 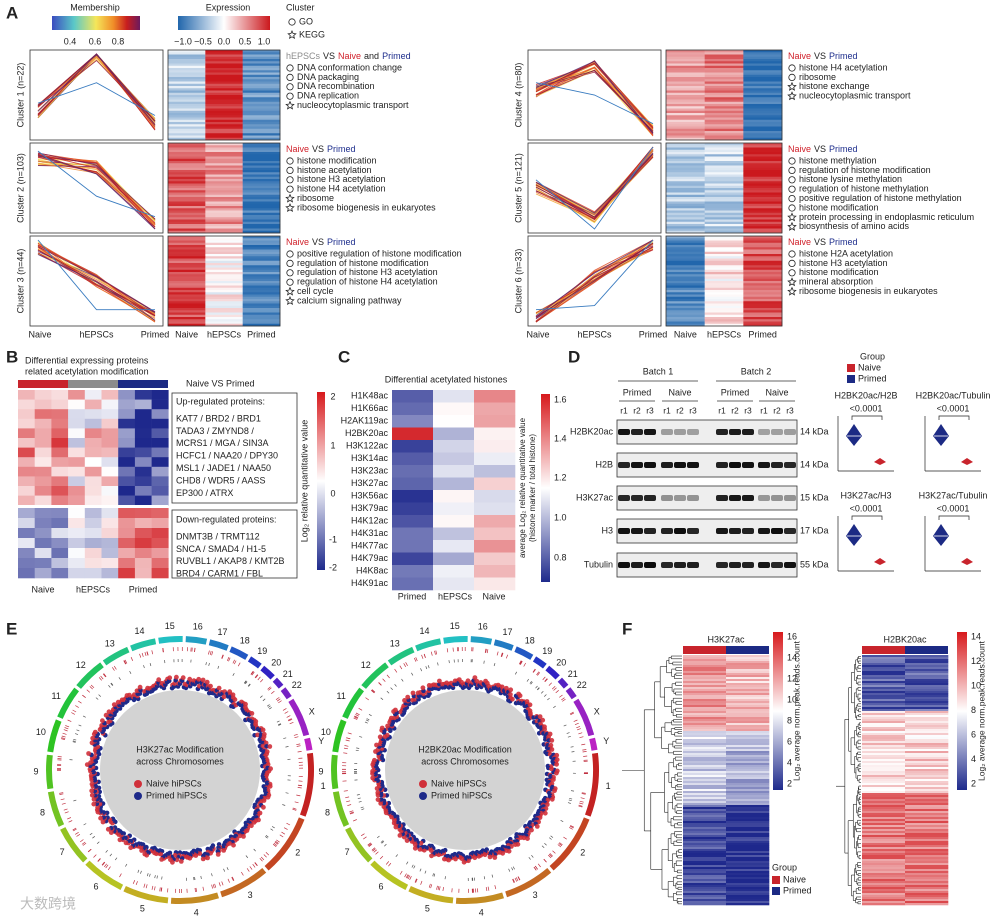 What do you see at coordinates (389, 875) in the screenshot?
I see `chromosome-arc` at bounding box center [389, 875].